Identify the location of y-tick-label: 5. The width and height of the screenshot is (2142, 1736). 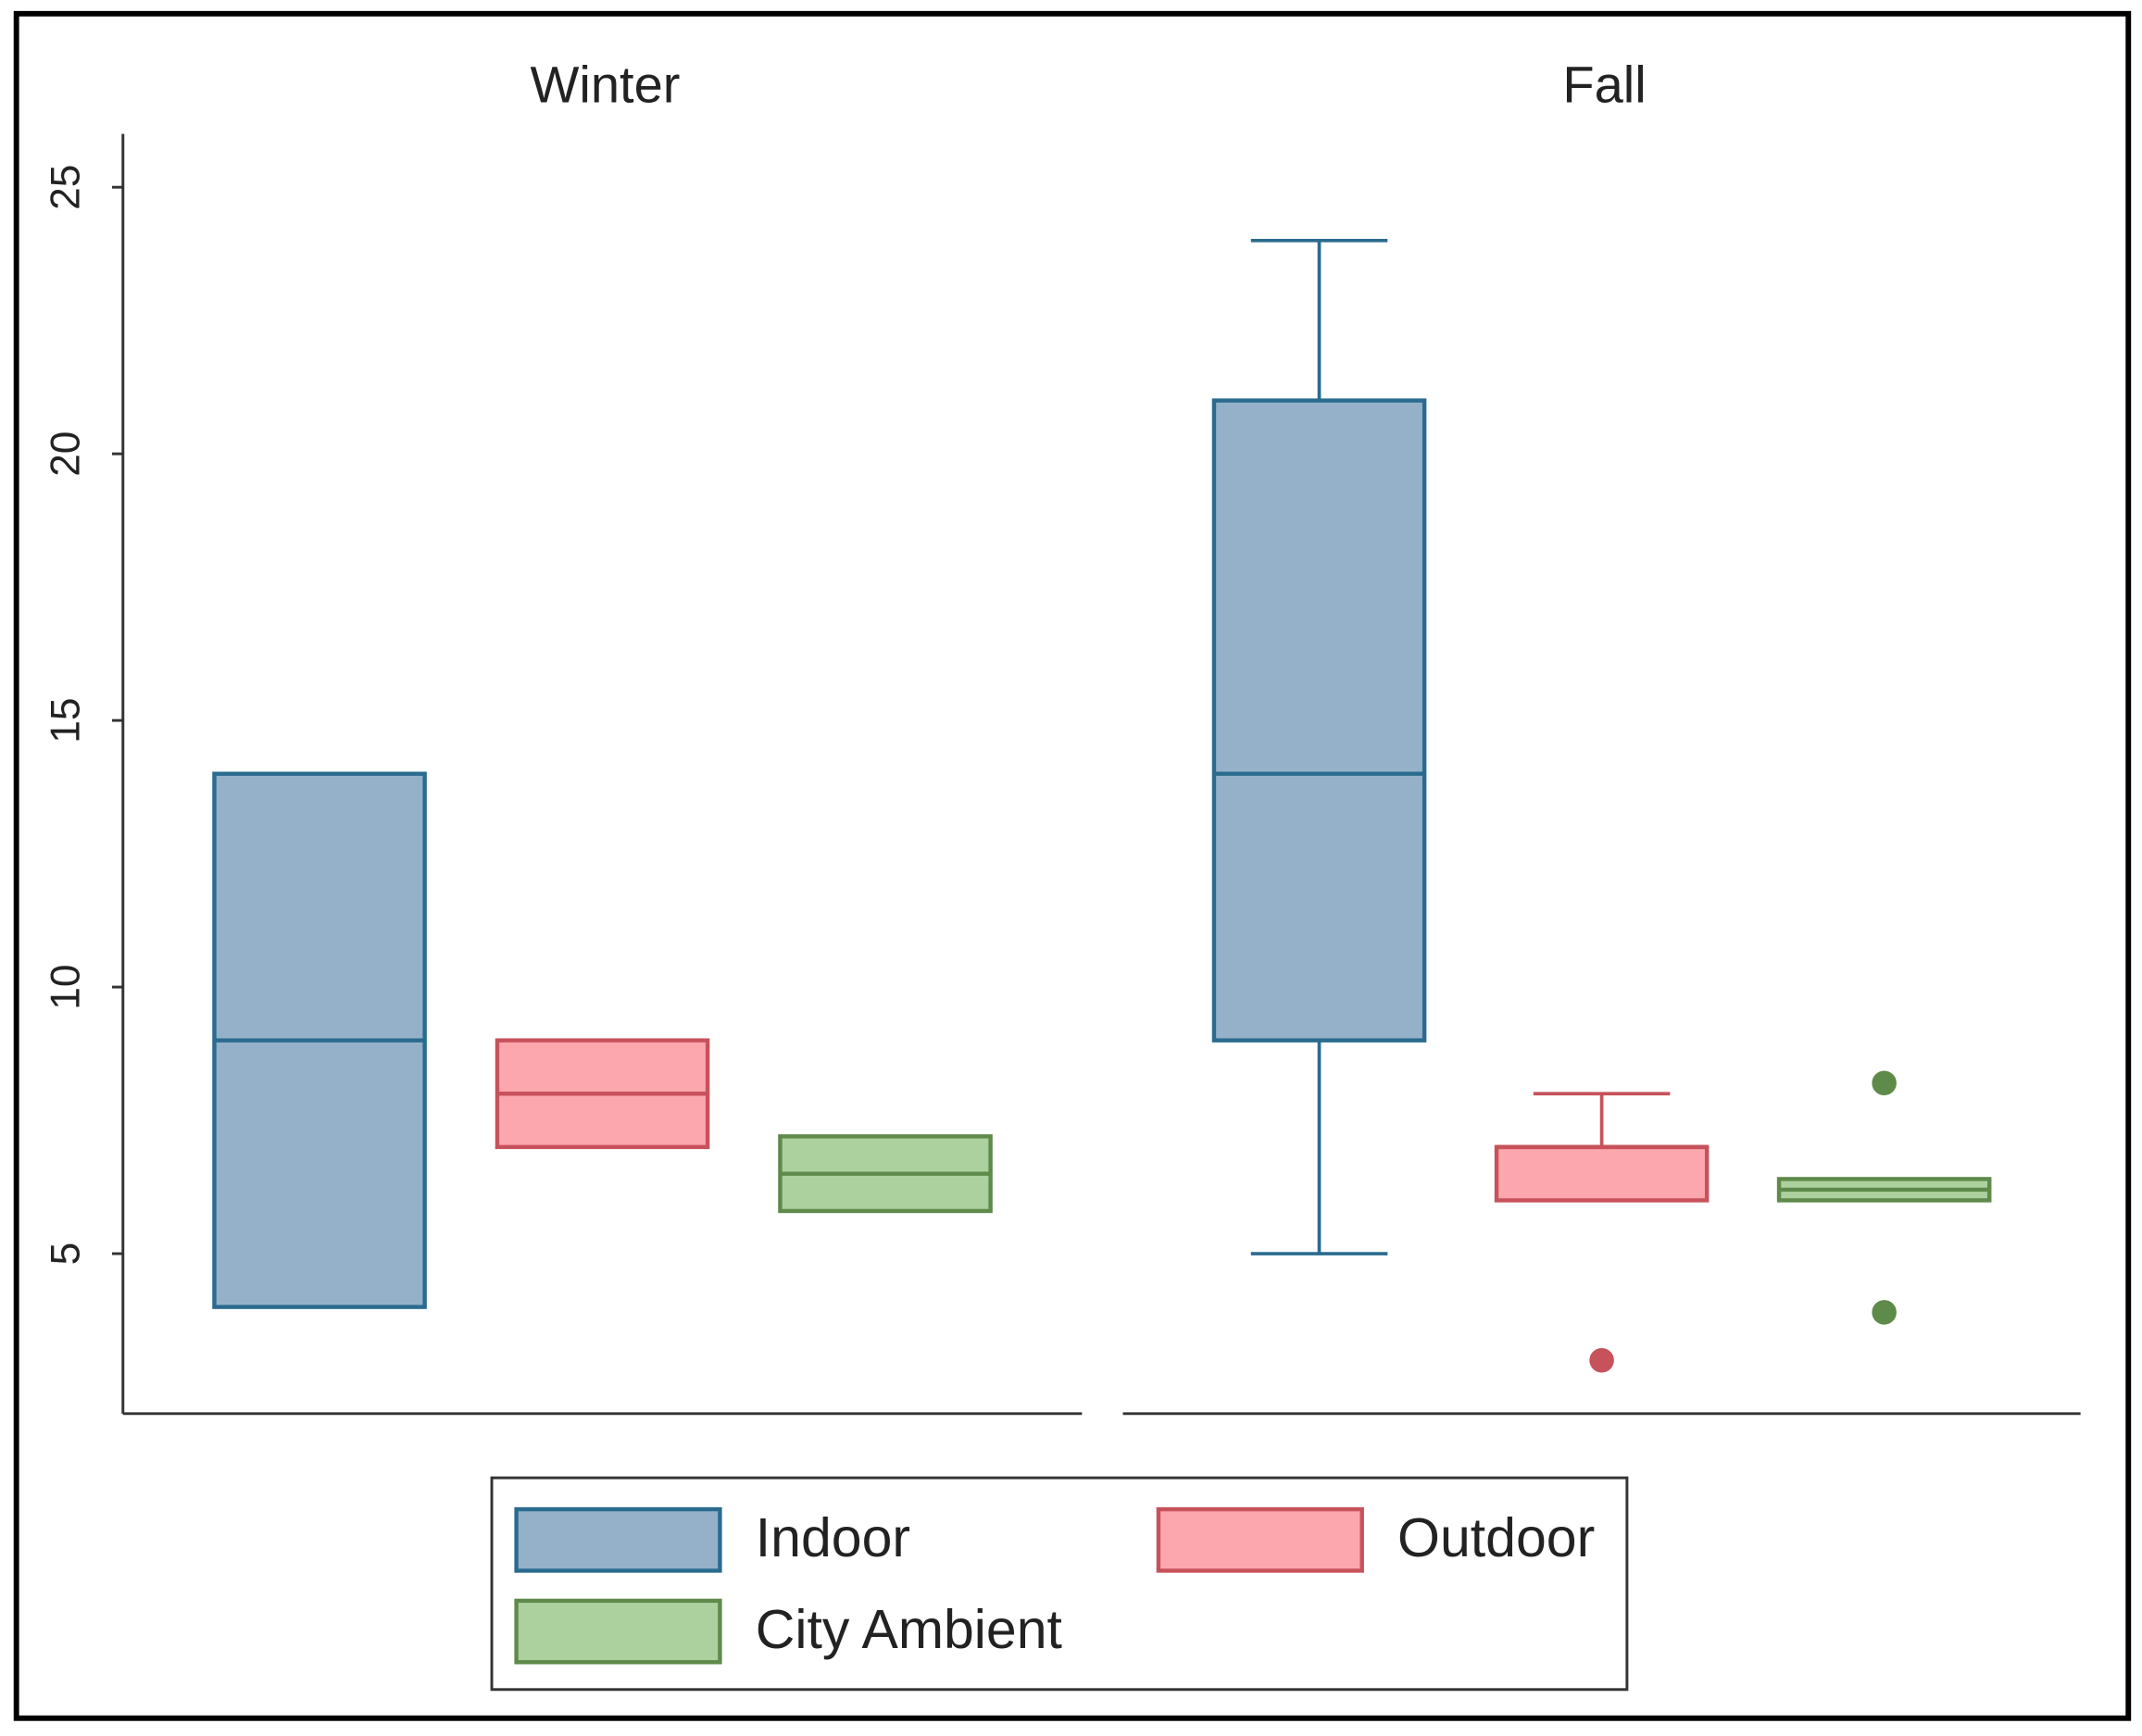
(65, 1254).